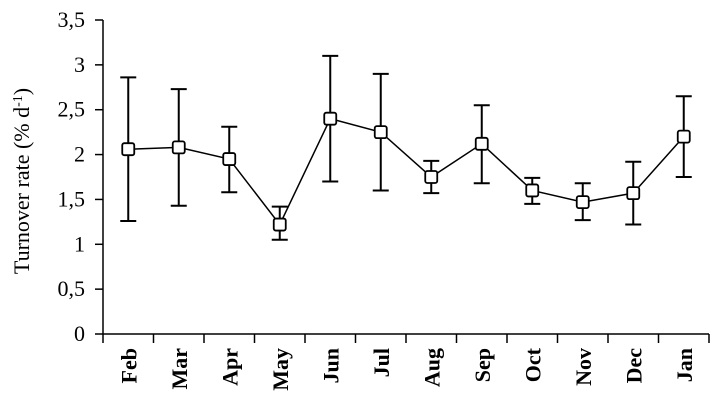 Image resolution: width=715 pixels, height=413 pixels. What do you see at coordinates (79, 154) in the screenshot?
I see `y-tick-label: 2` at bounding box center [79, 154].